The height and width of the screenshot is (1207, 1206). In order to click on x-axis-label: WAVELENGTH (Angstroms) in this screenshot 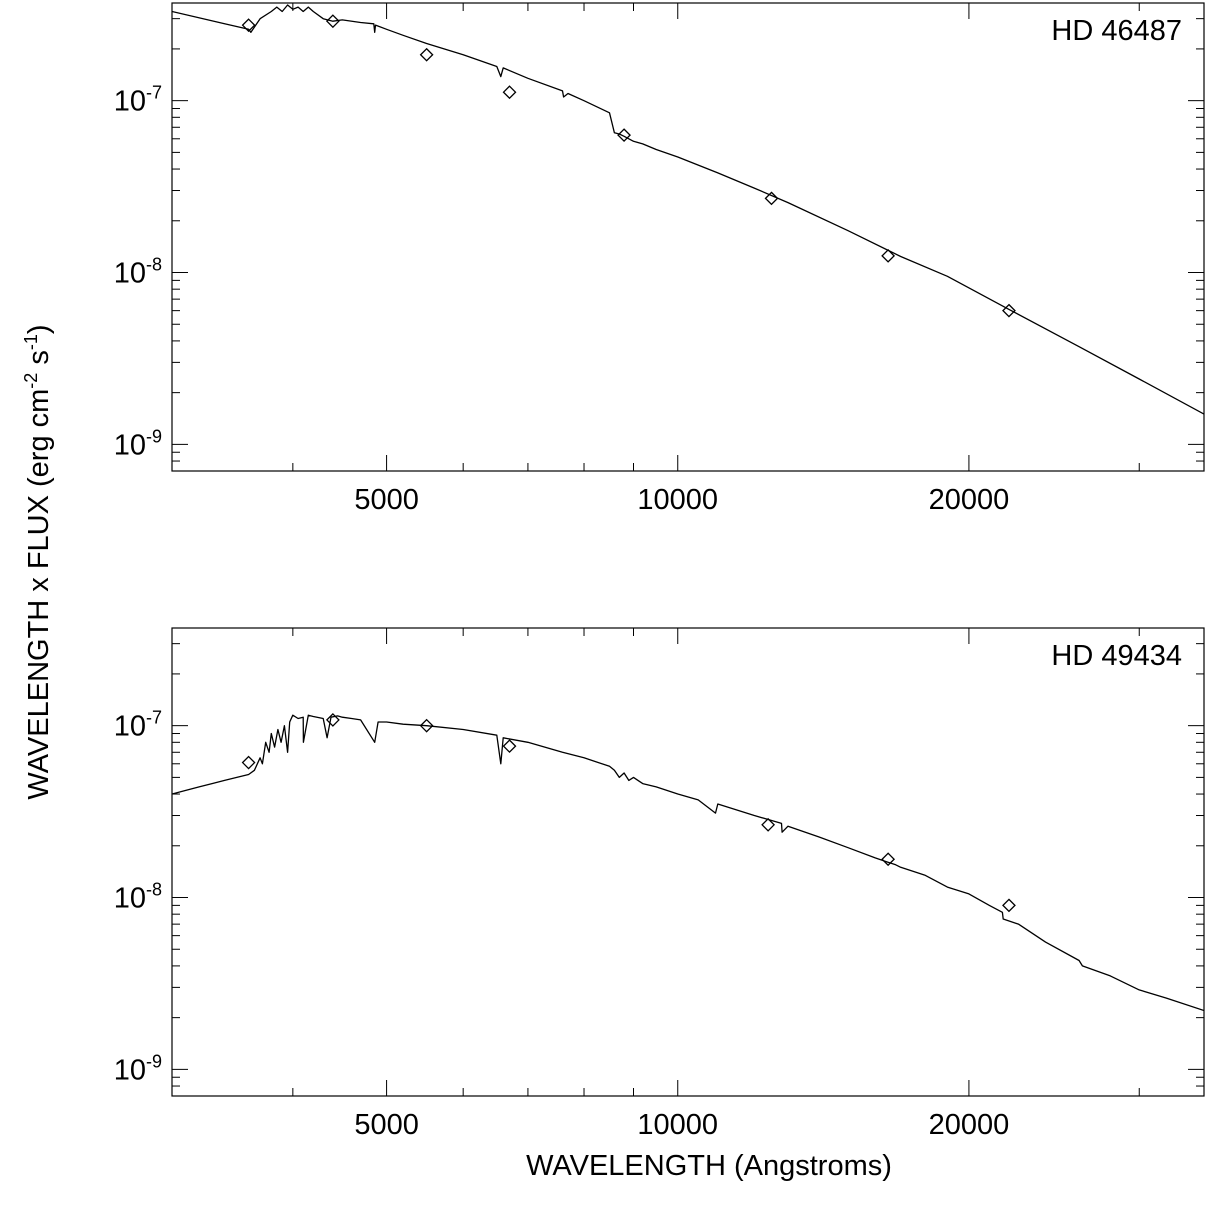, I will do `click(709, 1166)`.